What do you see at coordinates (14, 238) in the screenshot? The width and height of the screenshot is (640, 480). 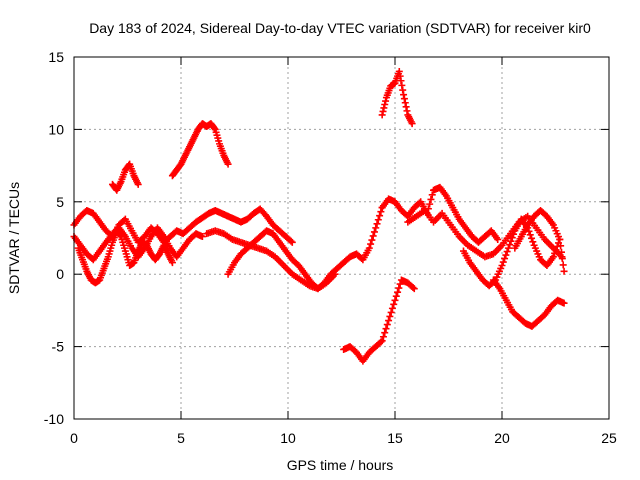 I see `y-axis-label: SDTVAR / TECUs` at bounding box center [14, 238].